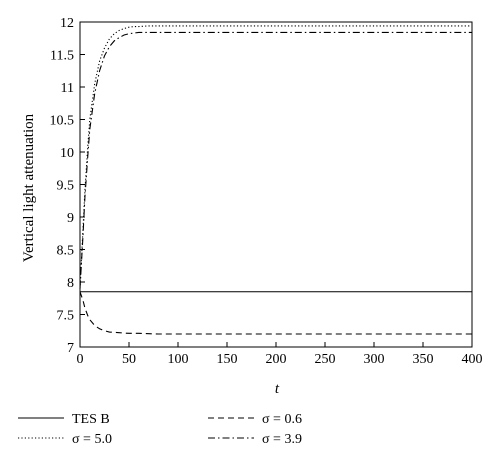 This screenshot has width=500, height=470. I want to click on legend: TES B σ = 5.0 σ = 0.6 σ = 3.9, so click(160, 429).